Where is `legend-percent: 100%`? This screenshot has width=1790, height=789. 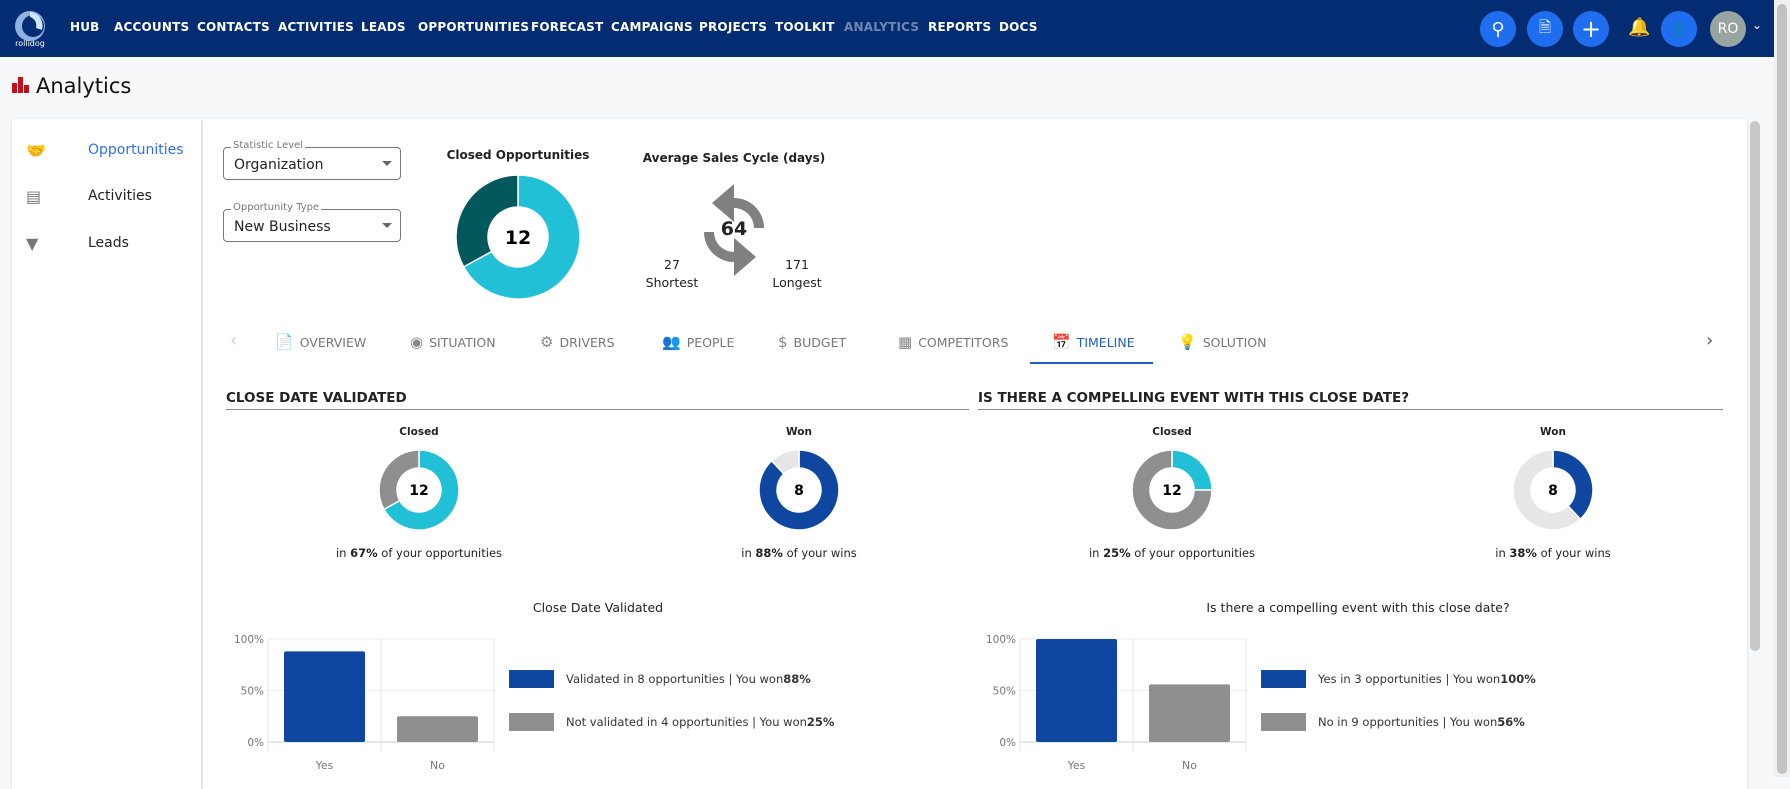
legend-percent: 100% is located at coordinates (1518, 679).